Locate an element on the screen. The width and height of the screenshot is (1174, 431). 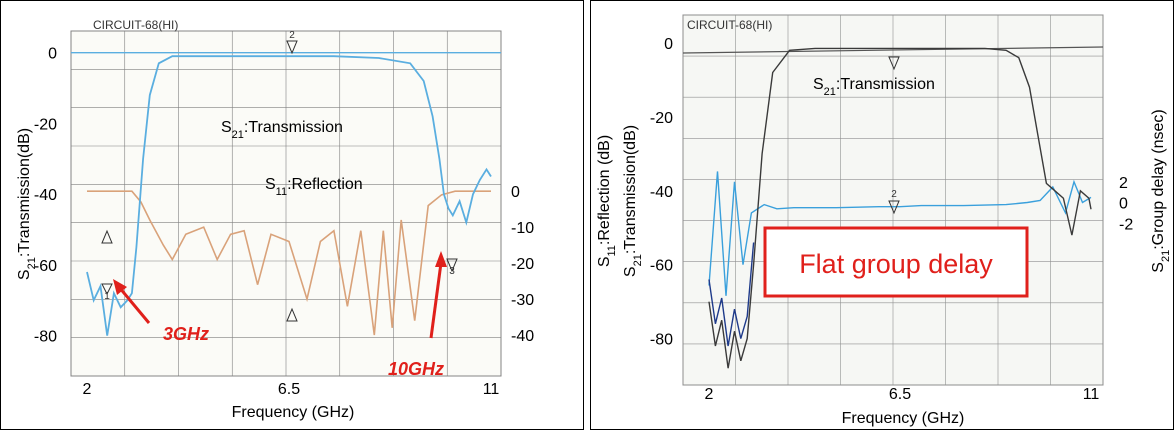
right-y-tick-label: -40 is located at coordinates (522, 336).